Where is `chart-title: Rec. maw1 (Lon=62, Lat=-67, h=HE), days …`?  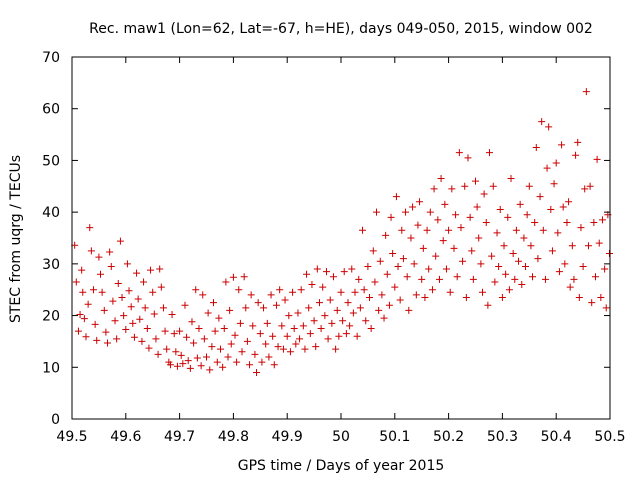
chart-title: Rec. maw1 (Lon=62, Lat=-67, h=HE), days … is located at coordinates (341, 29).